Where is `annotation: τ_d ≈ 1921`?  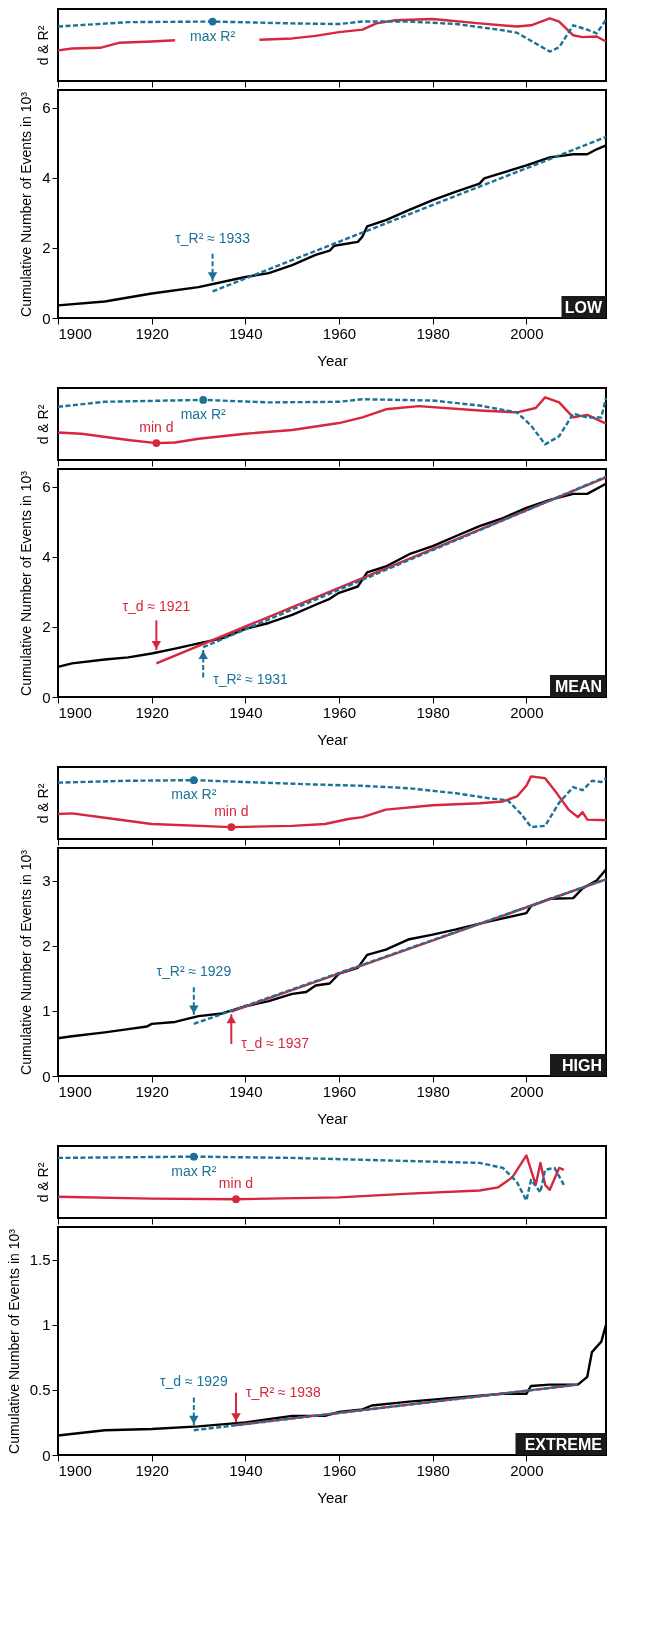 annotation: τ_d ≈ 1921 is located at coordinates (156, 606).